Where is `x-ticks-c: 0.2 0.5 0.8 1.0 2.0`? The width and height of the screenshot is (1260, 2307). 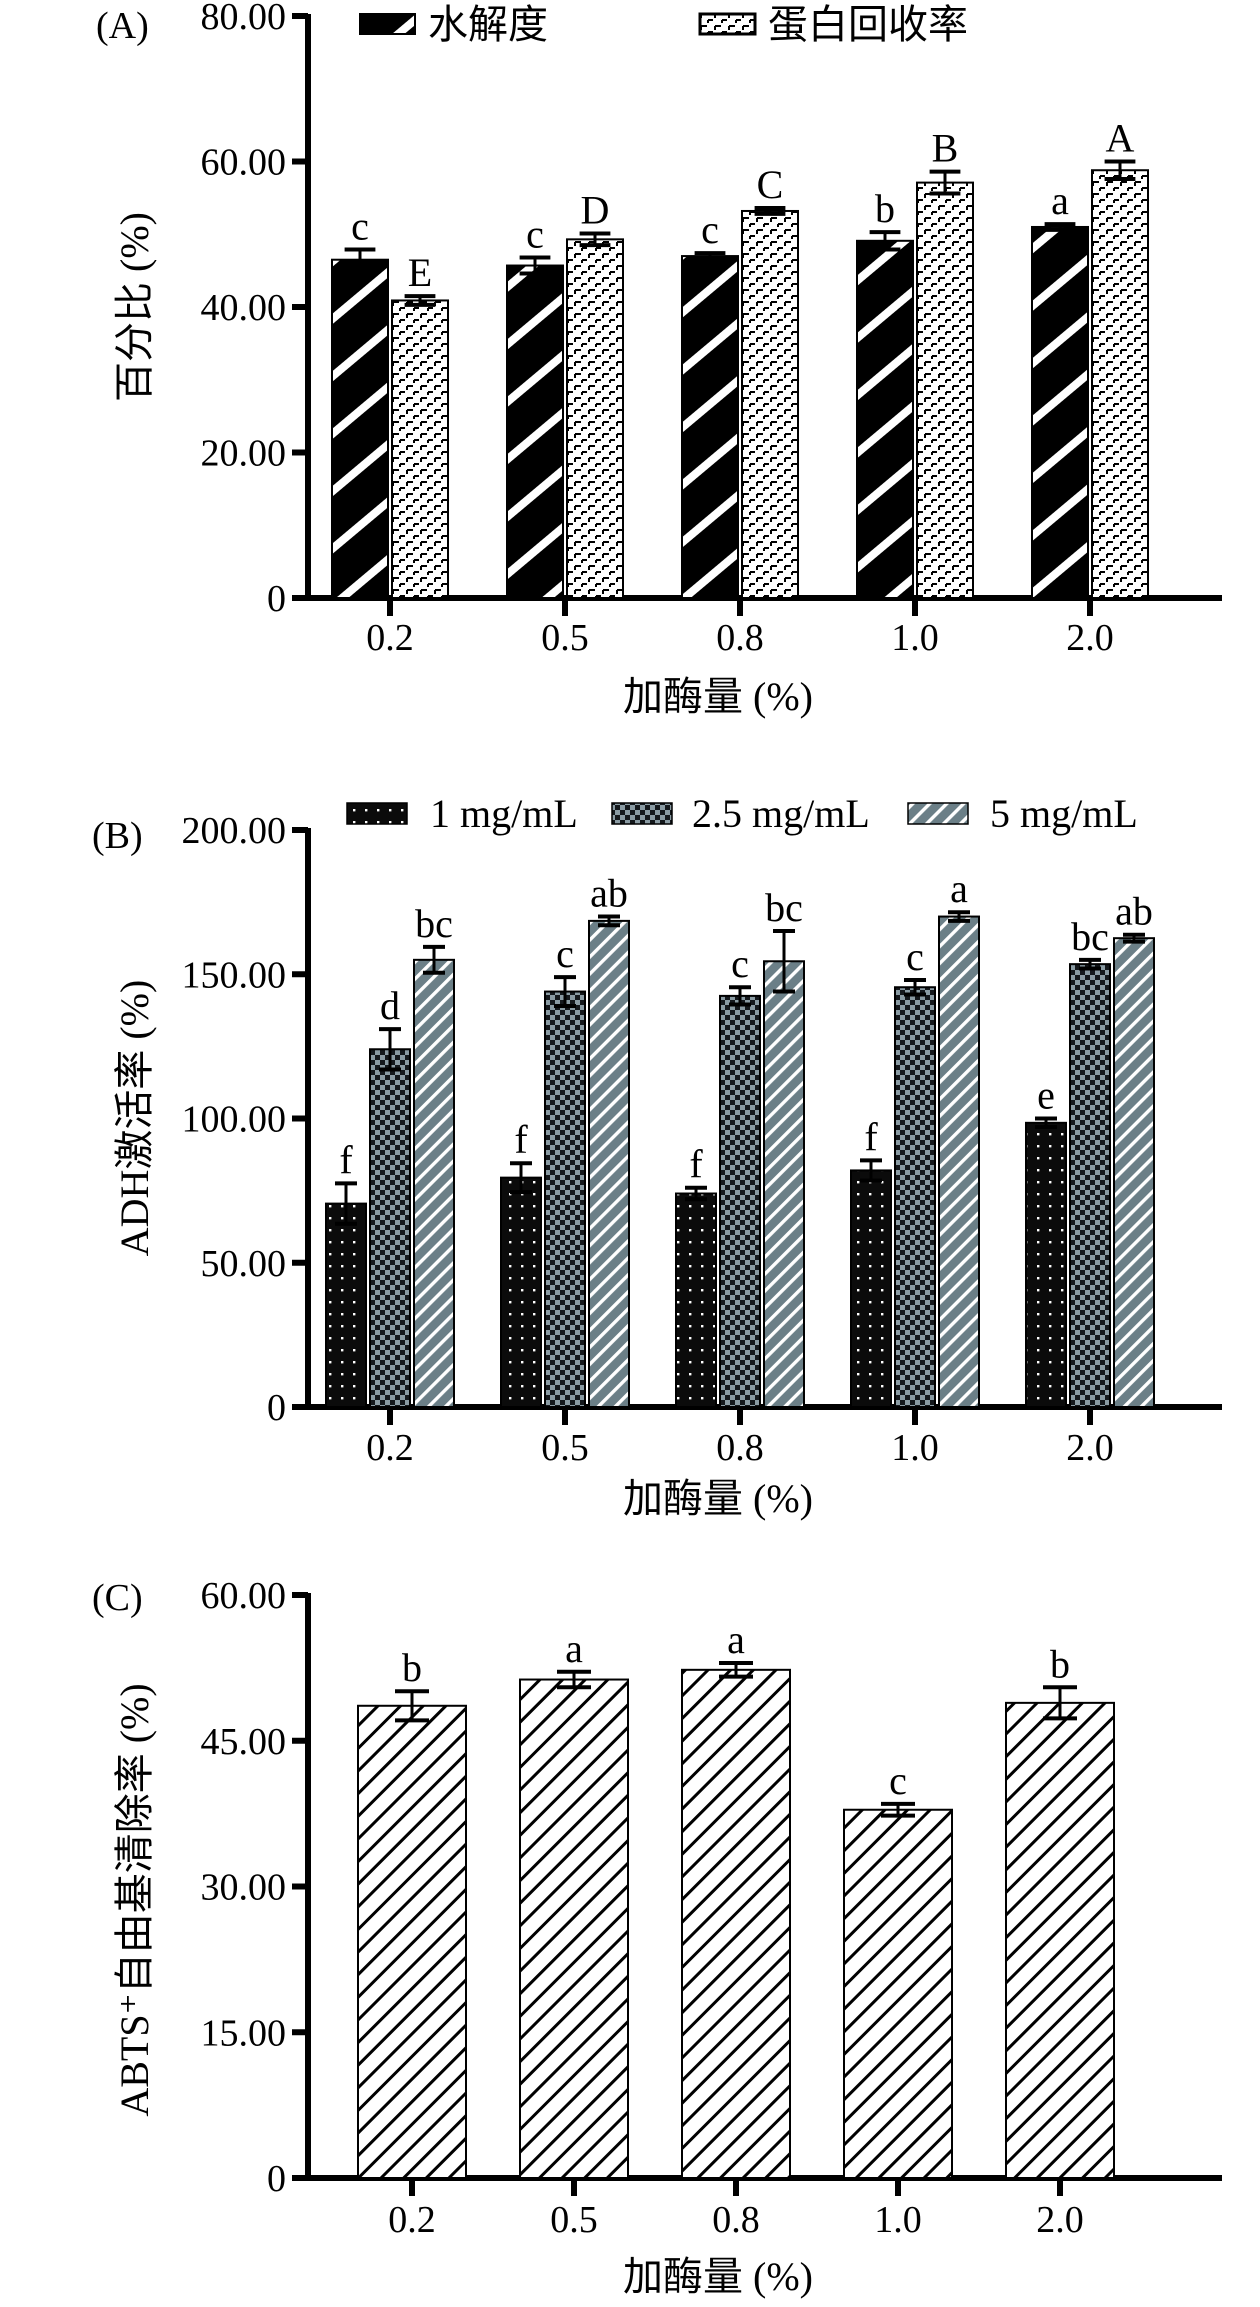 x-ticks-c: 0.2 0.5 0.8 1.0 2.0 is located at coordinates (763, 2208).